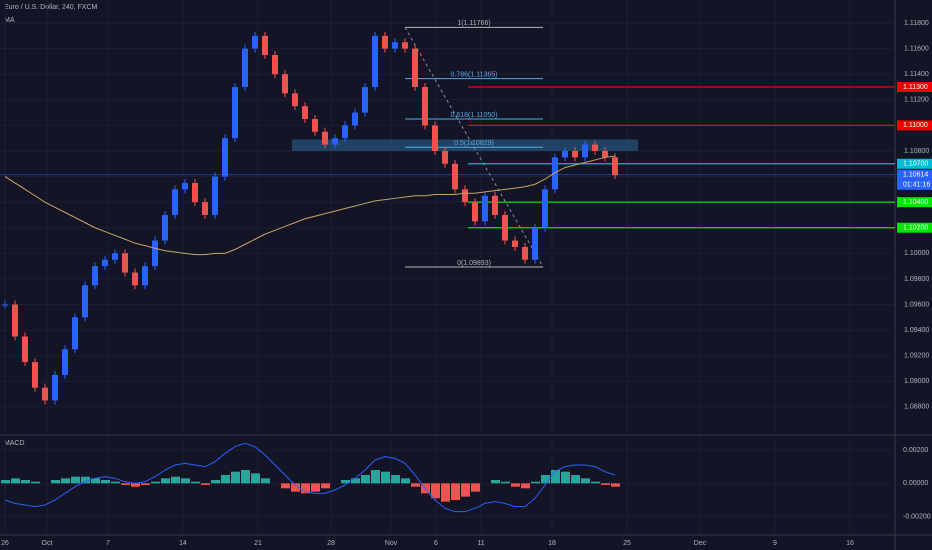 Image resolution: width=932 pixels, height=550 pixels. What do you see at coordinates (51, 7) in the screenshot?
I see `symbol-title: Euro / U.S. Dollar, 240, FXCM` at bounding box center [51, 7].